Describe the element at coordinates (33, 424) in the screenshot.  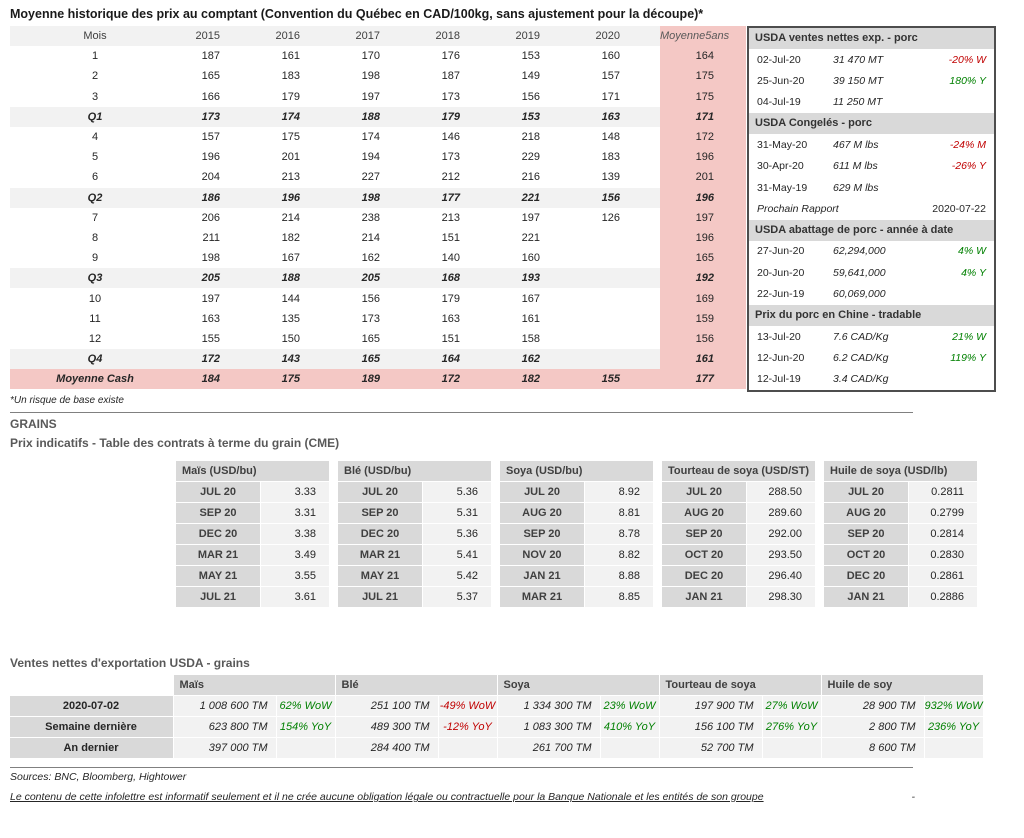
I see `grains-section-label: GRAINS` at that location.